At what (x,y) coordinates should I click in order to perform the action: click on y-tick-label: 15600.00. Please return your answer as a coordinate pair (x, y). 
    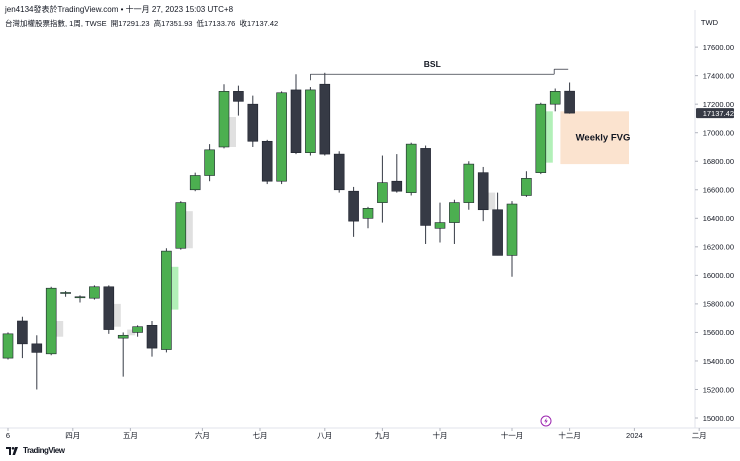
    Looking at the image, I should click on (718, 332).